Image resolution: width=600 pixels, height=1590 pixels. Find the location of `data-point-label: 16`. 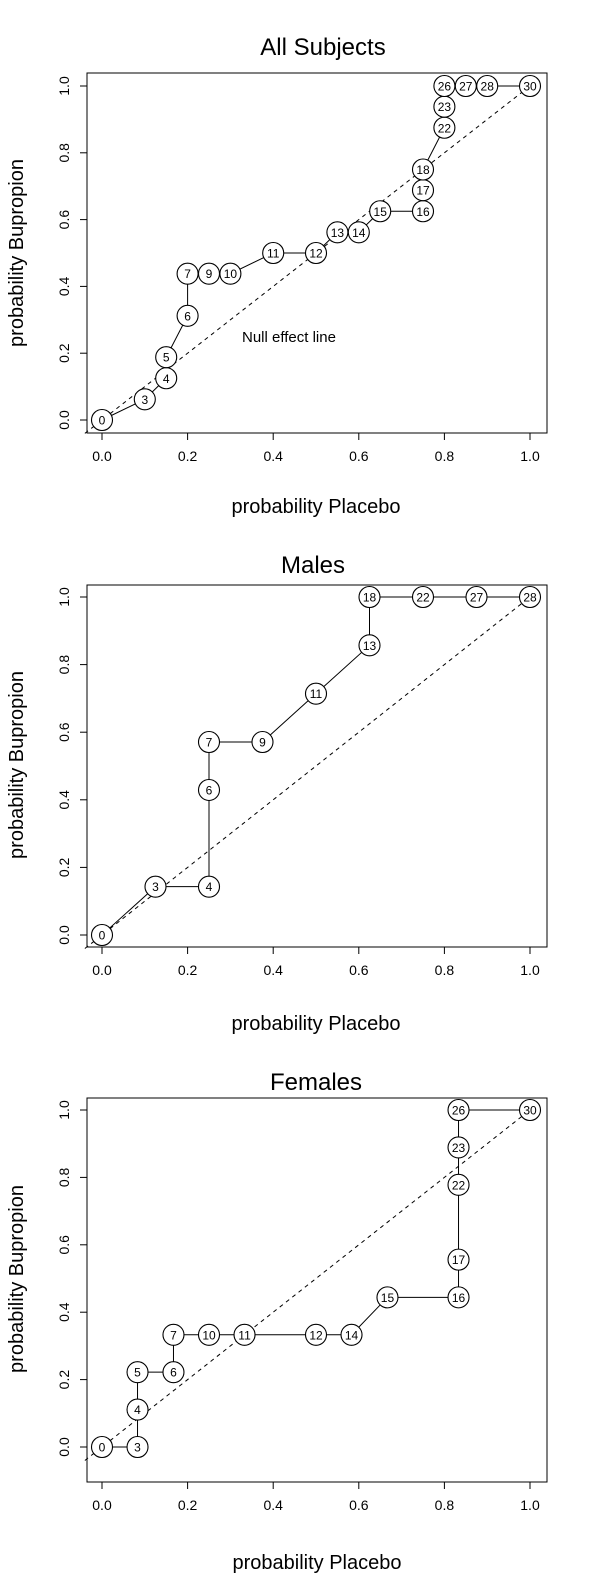

data-point-label: 16 is located at coordinates (423, 212).